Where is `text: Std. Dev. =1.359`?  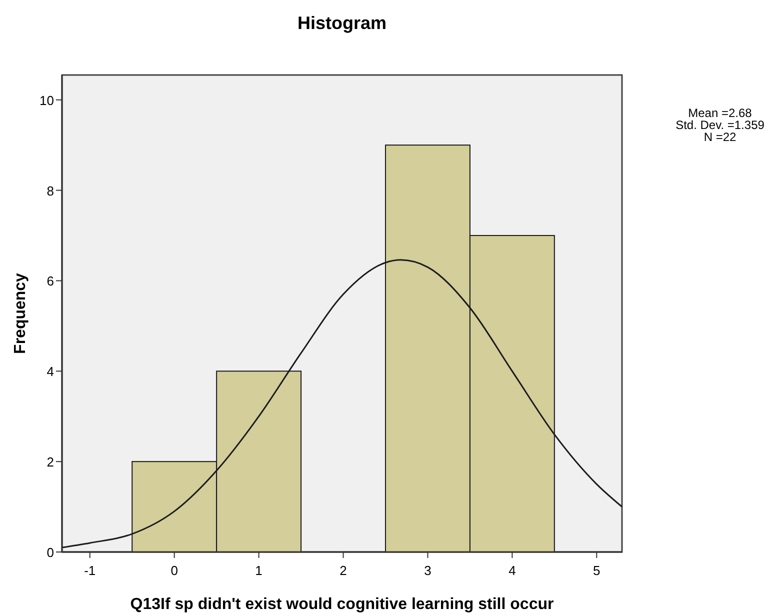 text: Std. Dev. =1.359 is located at coordinates (720, 125).